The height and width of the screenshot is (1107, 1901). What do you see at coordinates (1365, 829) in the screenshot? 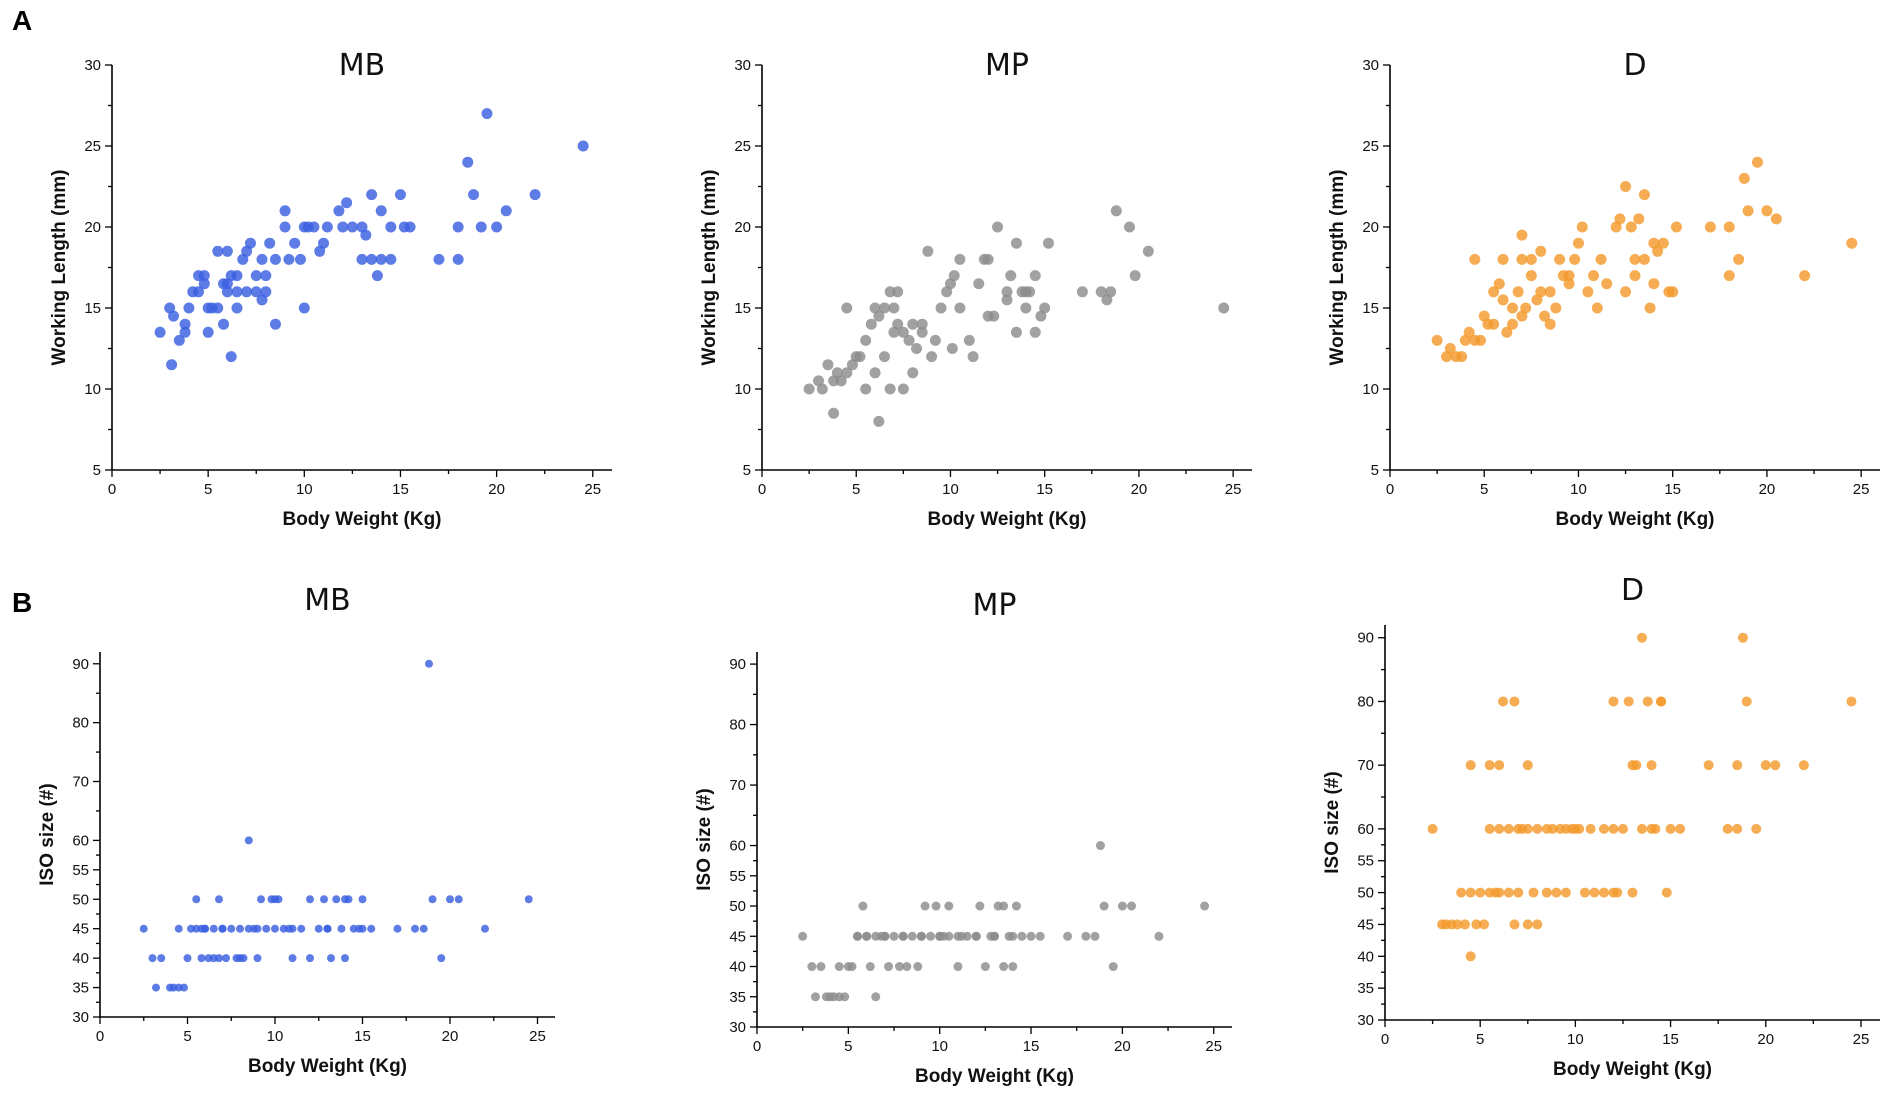
I see `y-tick-label: 60` at bounding box center [1365, 829].